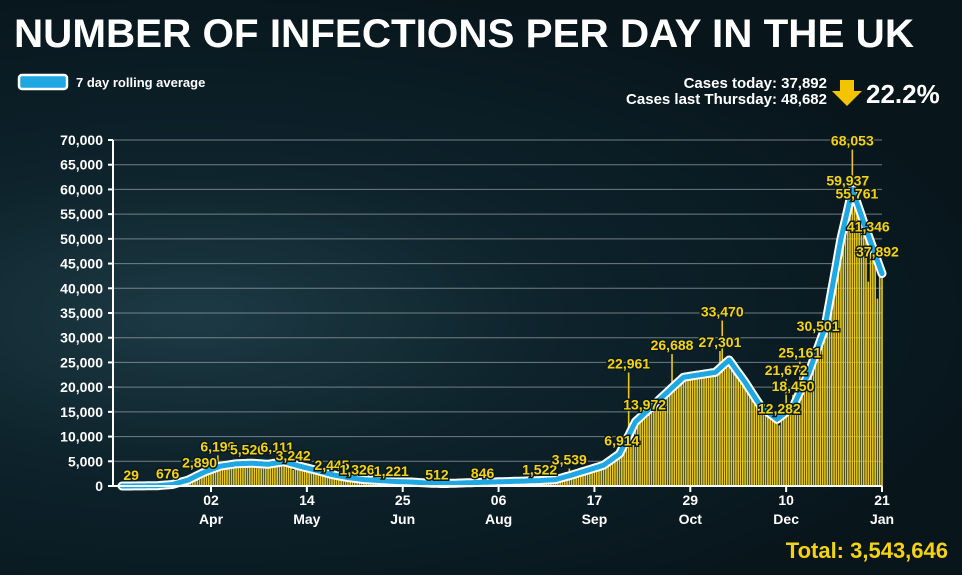 This screenshot has height=575, width=962. Describe the element at coordinates (595, 519) in the screenshot. I see `x-tick-month: Sep` at that location.